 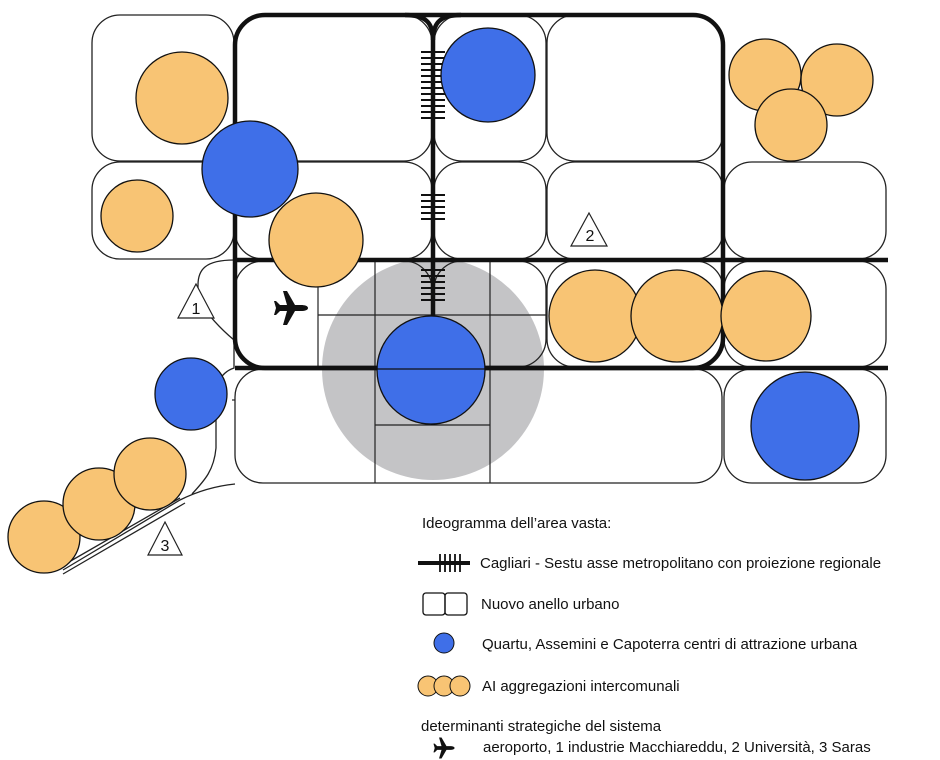 I want to click on legend-ring-icon, so click(x=445, y=604).